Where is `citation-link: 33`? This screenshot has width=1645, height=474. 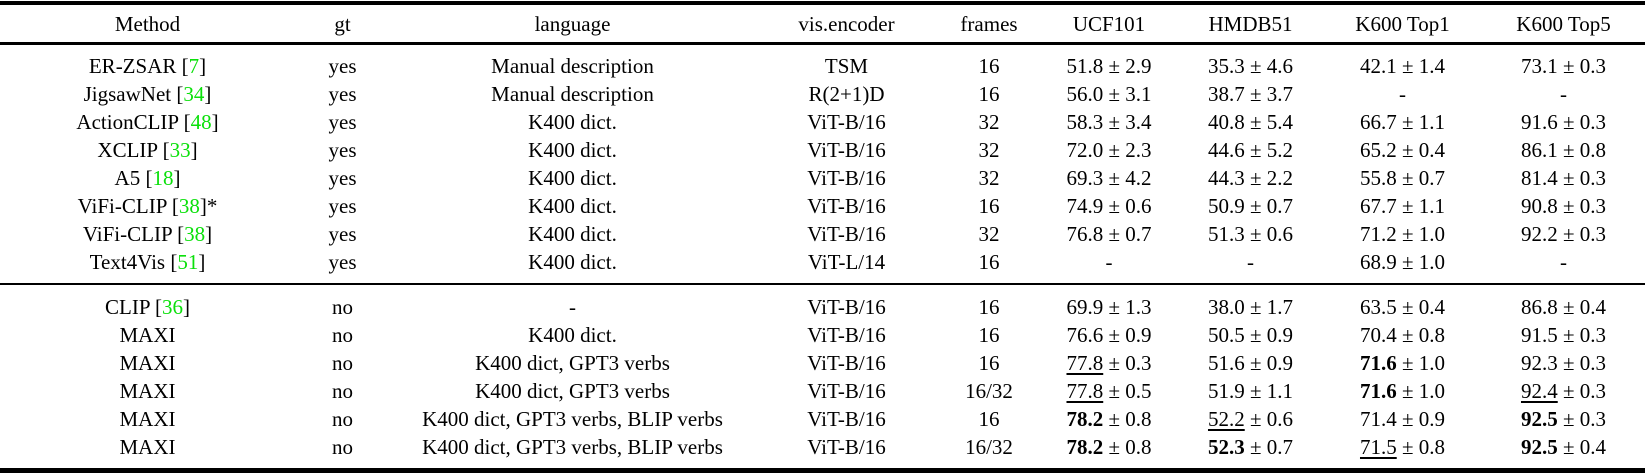
citation-link: 33 is located at coordinates (180, 150).